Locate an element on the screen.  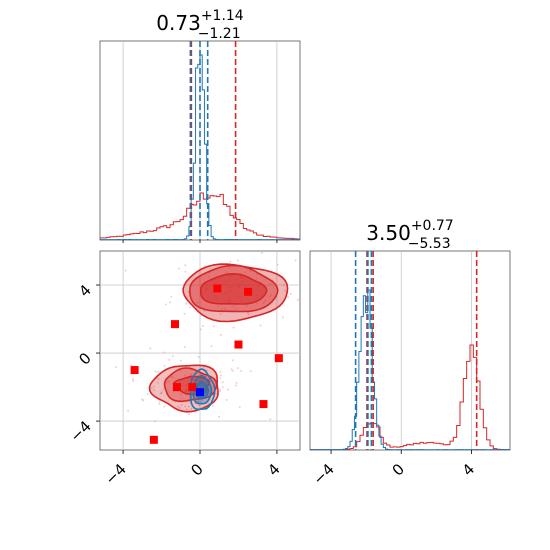
joint-gridlines is located at coordinates (200, 350).